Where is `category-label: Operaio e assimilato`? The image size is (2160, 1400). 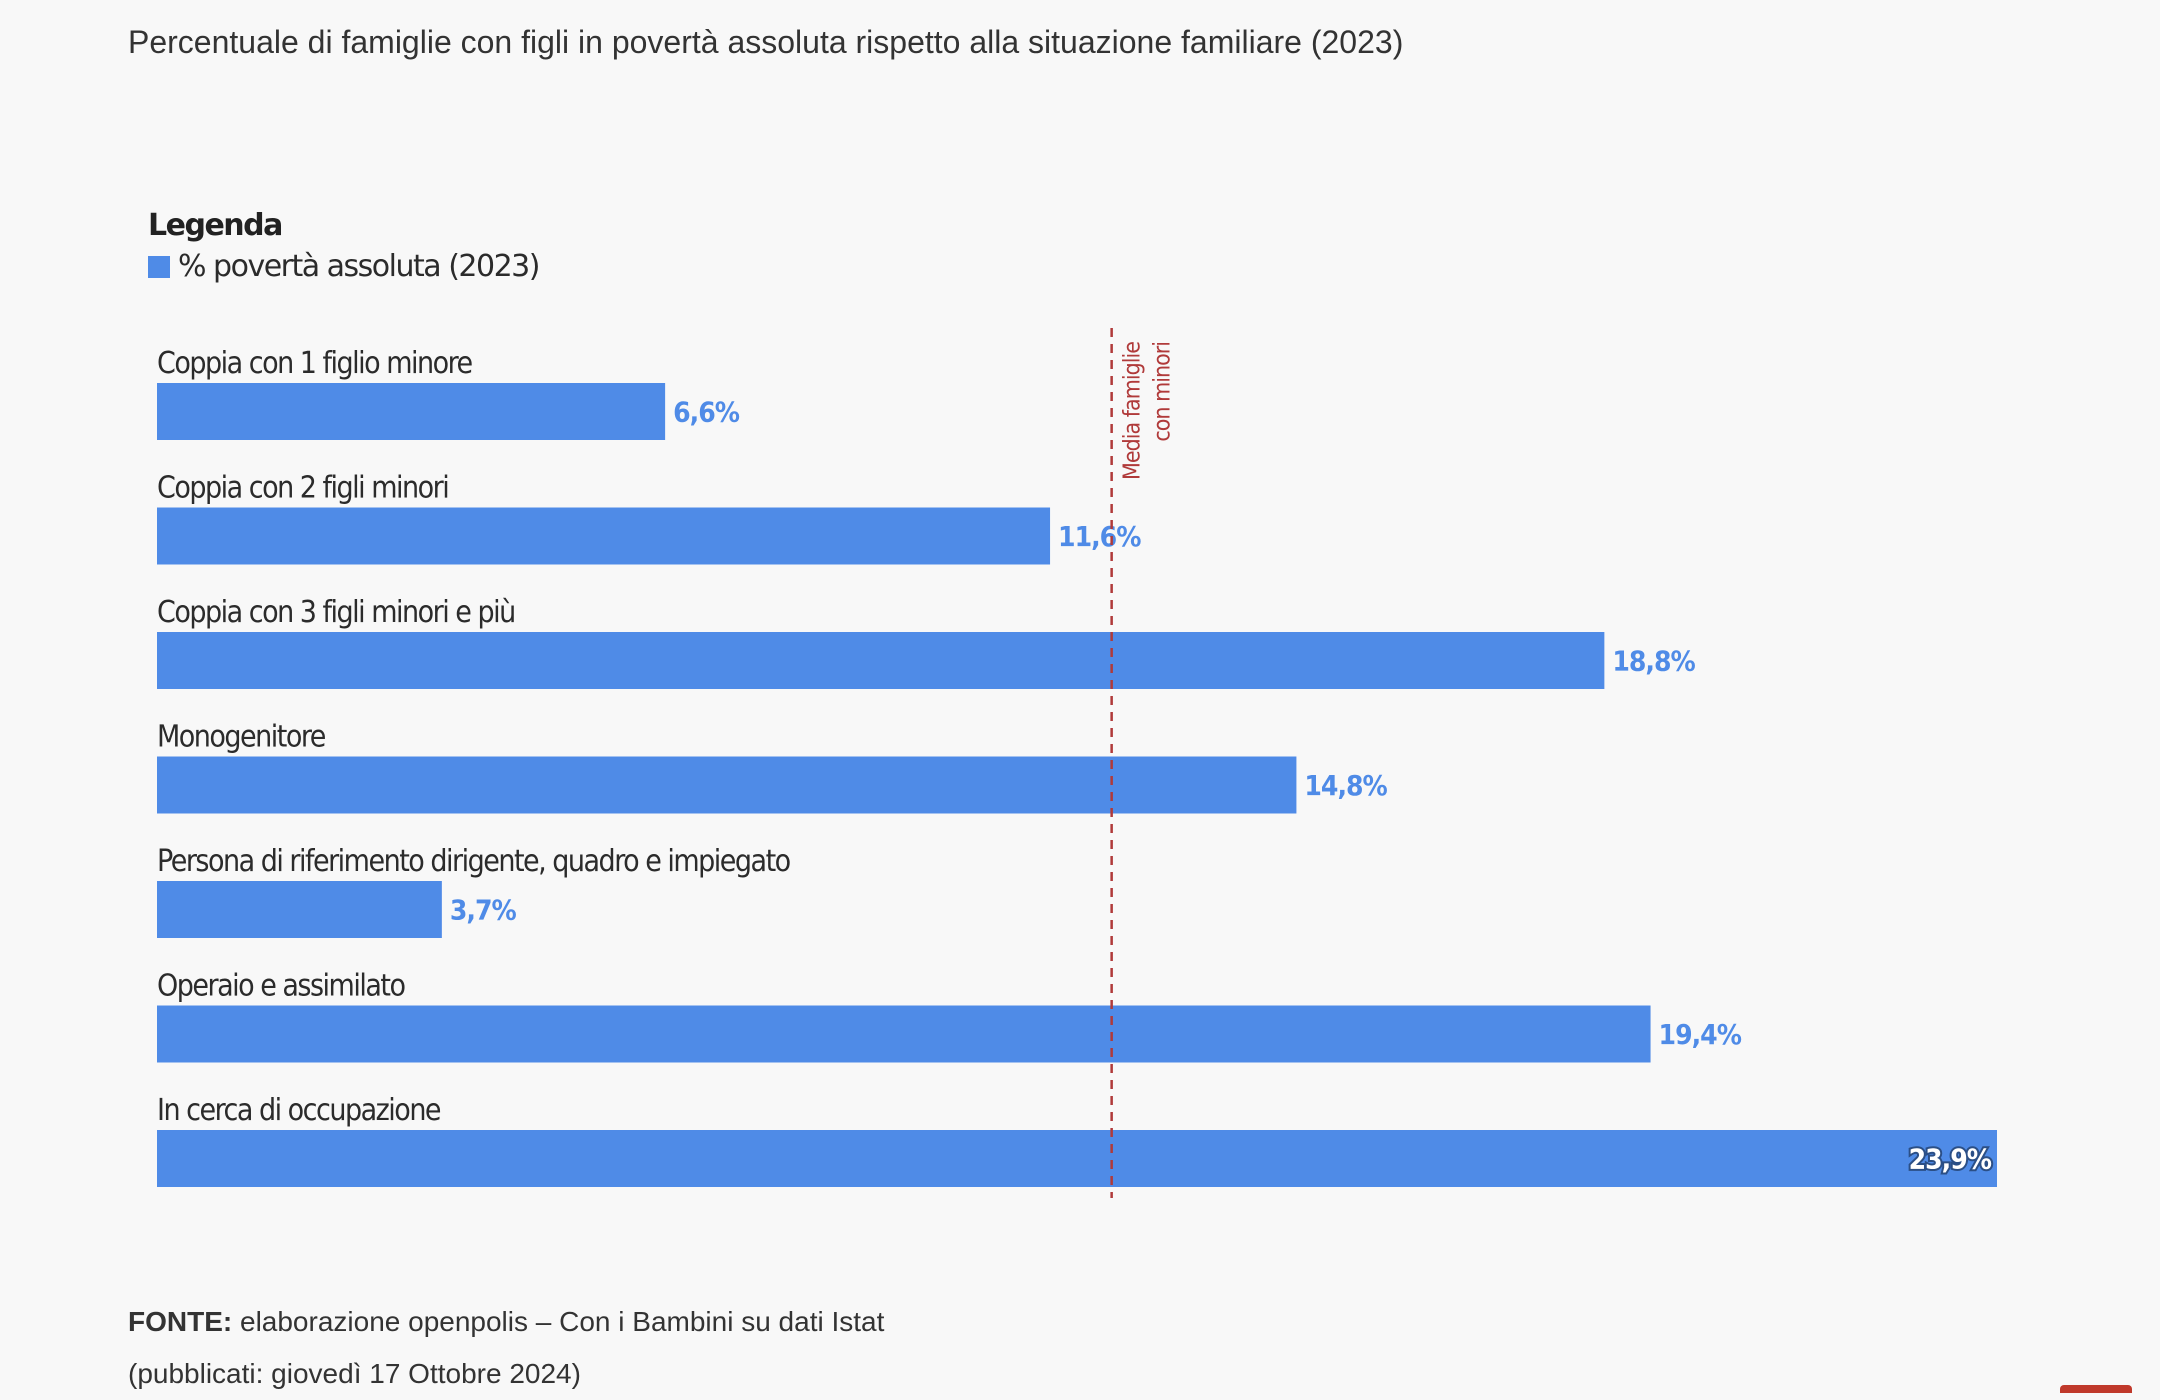 category-label: Operaio e assimilato is located at coordinates (281, 986).